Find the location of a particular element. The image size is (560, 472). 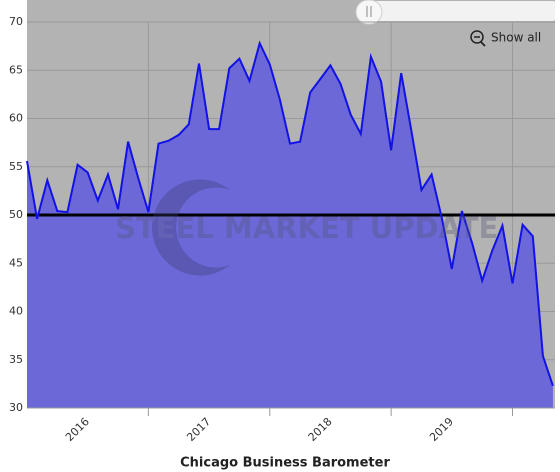

navigator-handle is located at coordinates (369, 12).